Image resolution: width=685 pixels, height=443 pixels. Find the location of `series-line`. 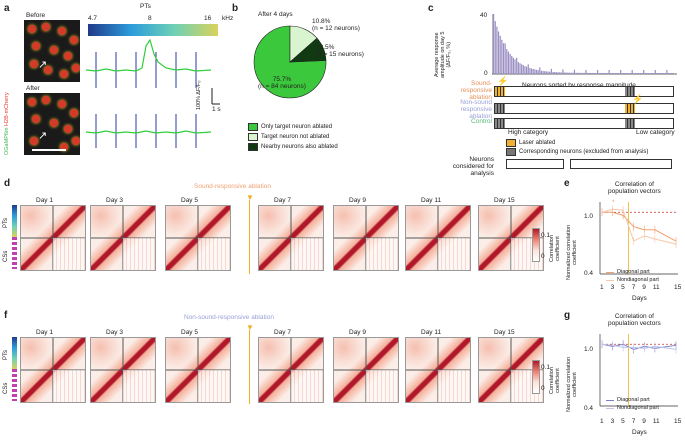

series-line is located at coordinates (639, 226).